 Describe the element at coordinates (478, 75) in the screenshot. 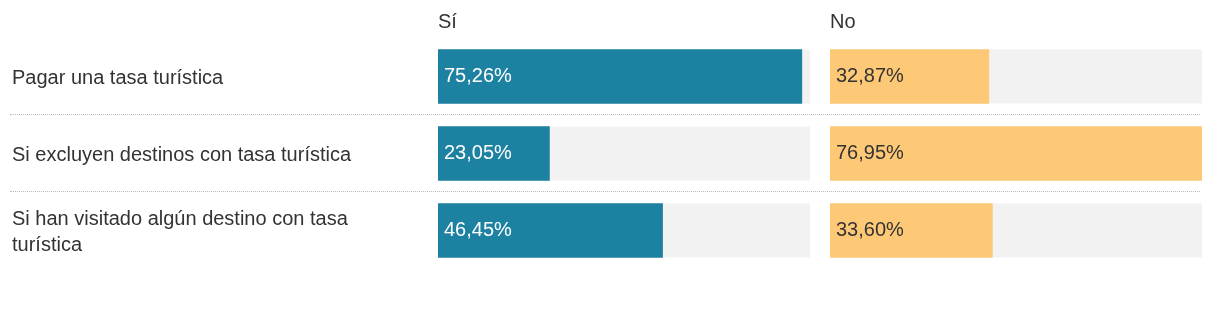

I see `data-label: 75,26%` at that location.